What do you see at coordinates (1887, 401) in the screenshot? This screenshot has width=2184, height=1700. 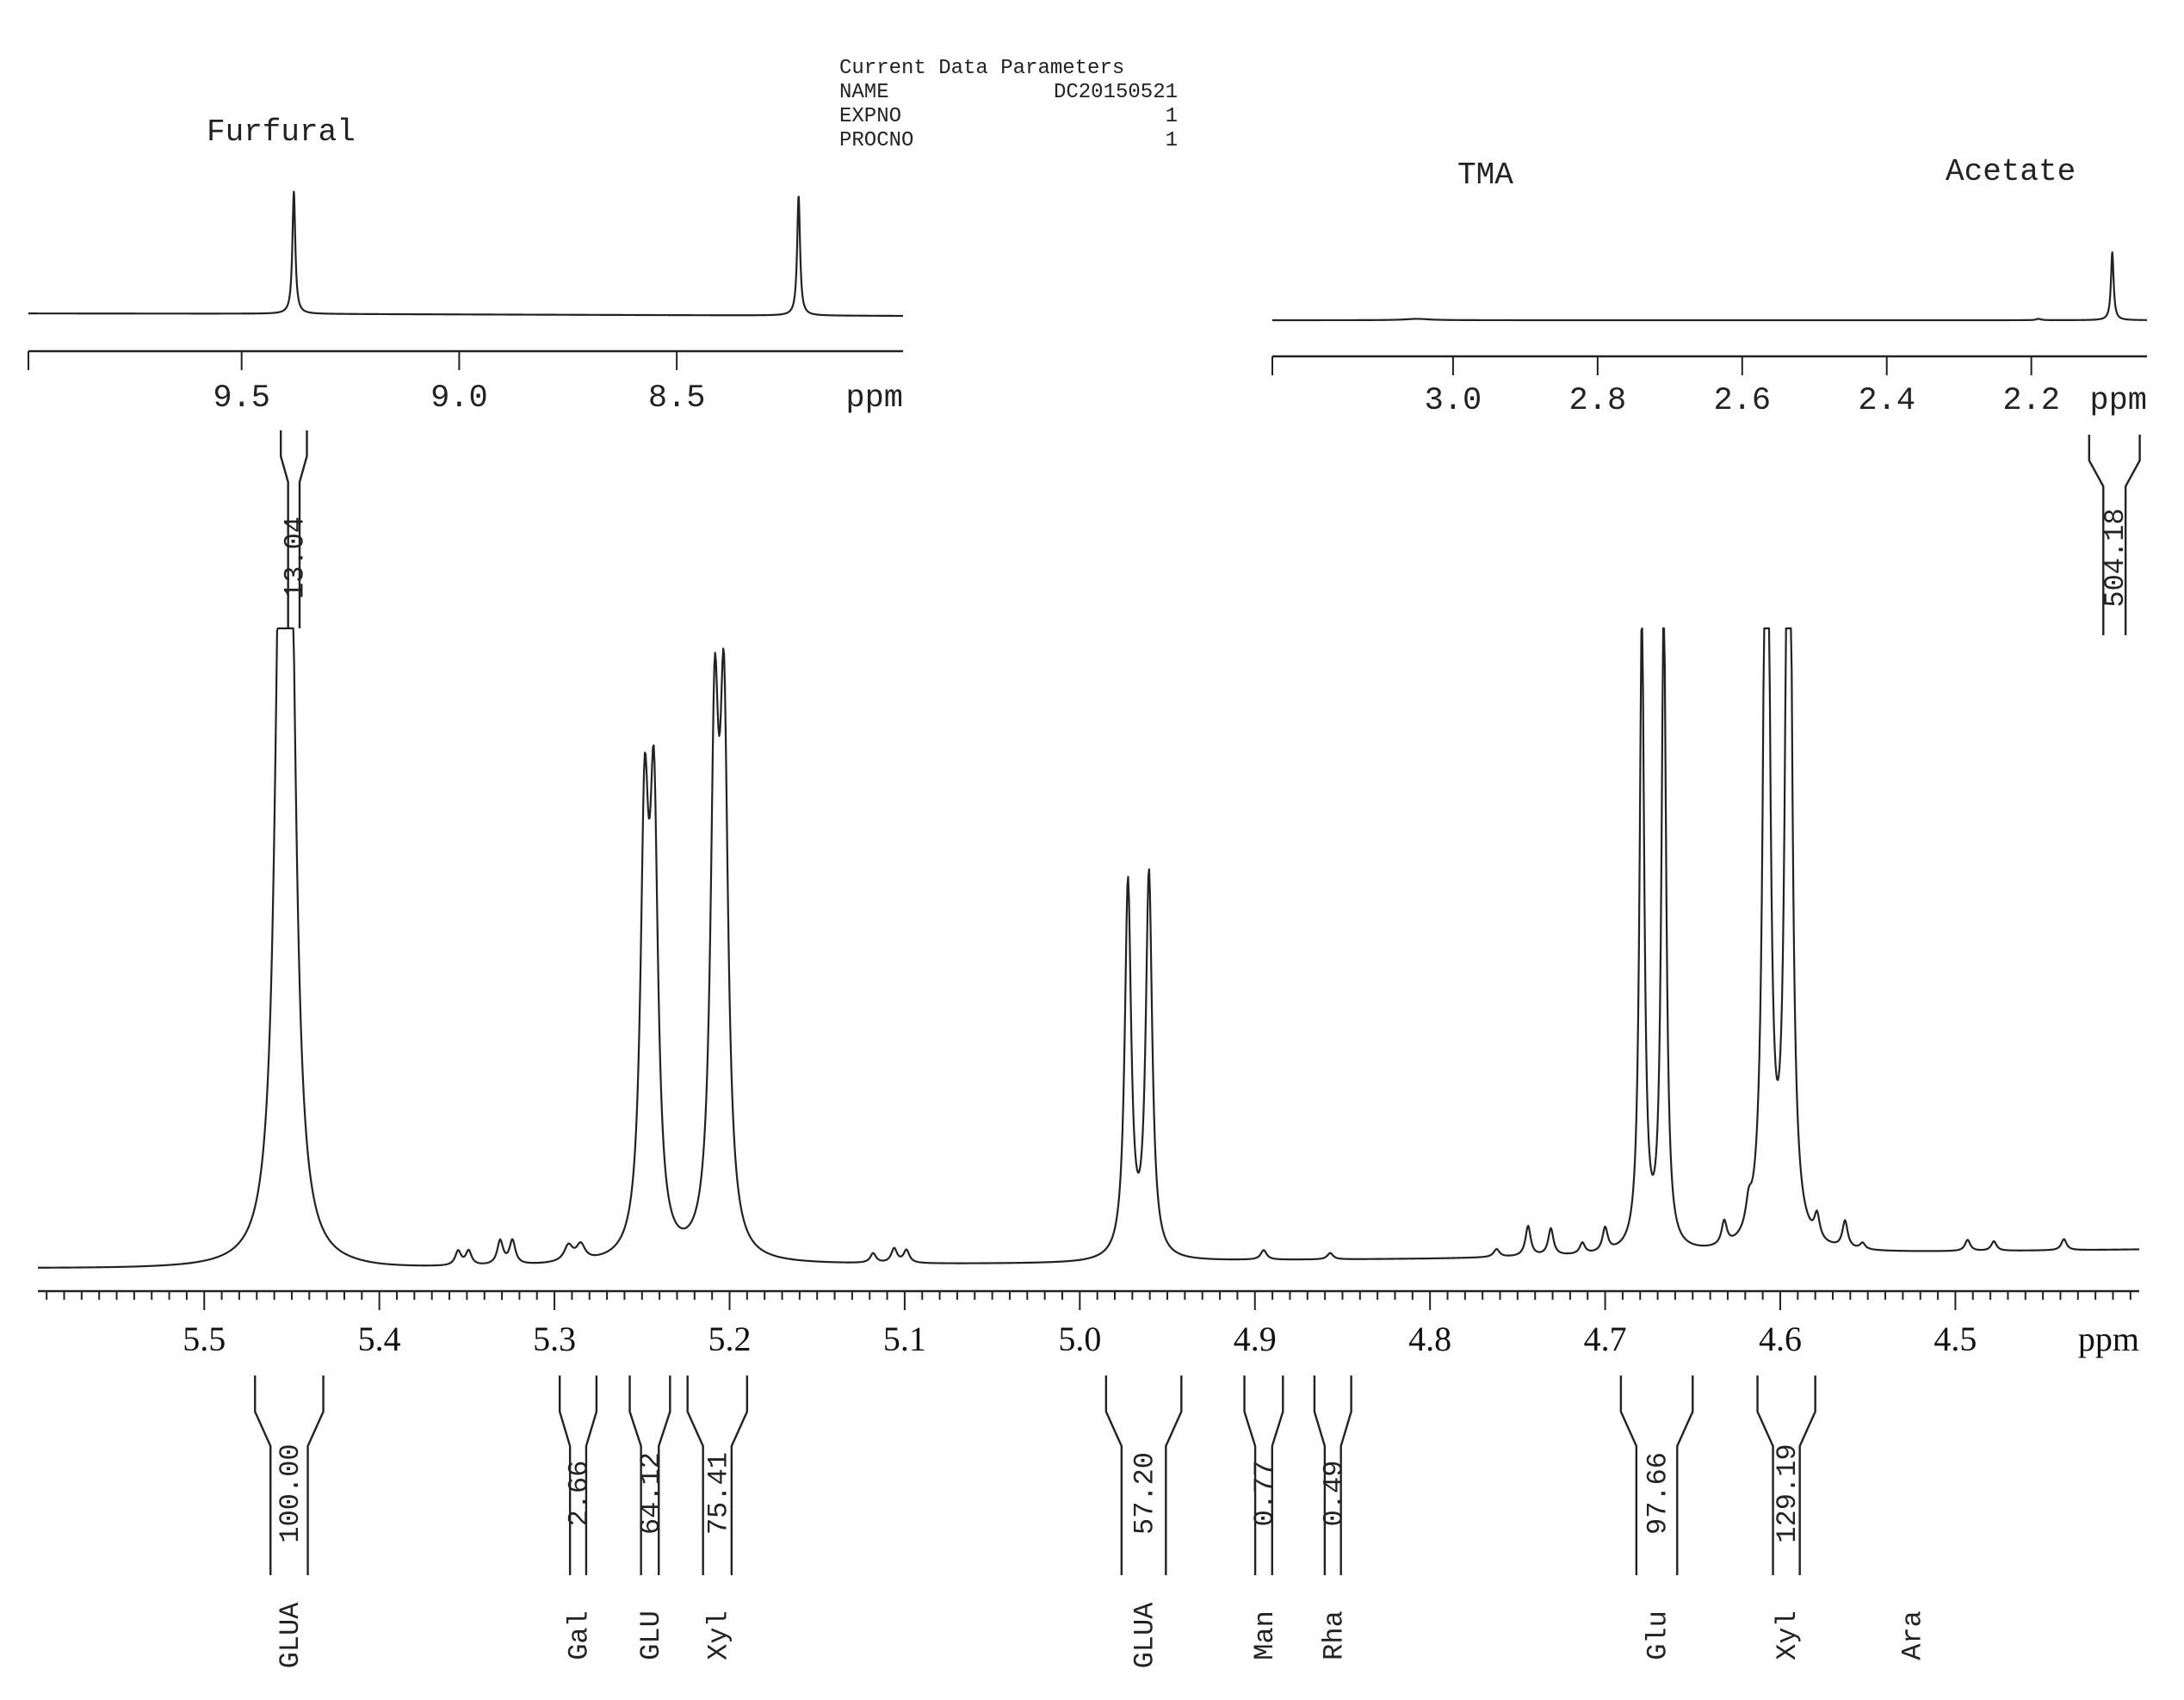 I see `tick-label: 2.4` at bounding box center [1887, 401].